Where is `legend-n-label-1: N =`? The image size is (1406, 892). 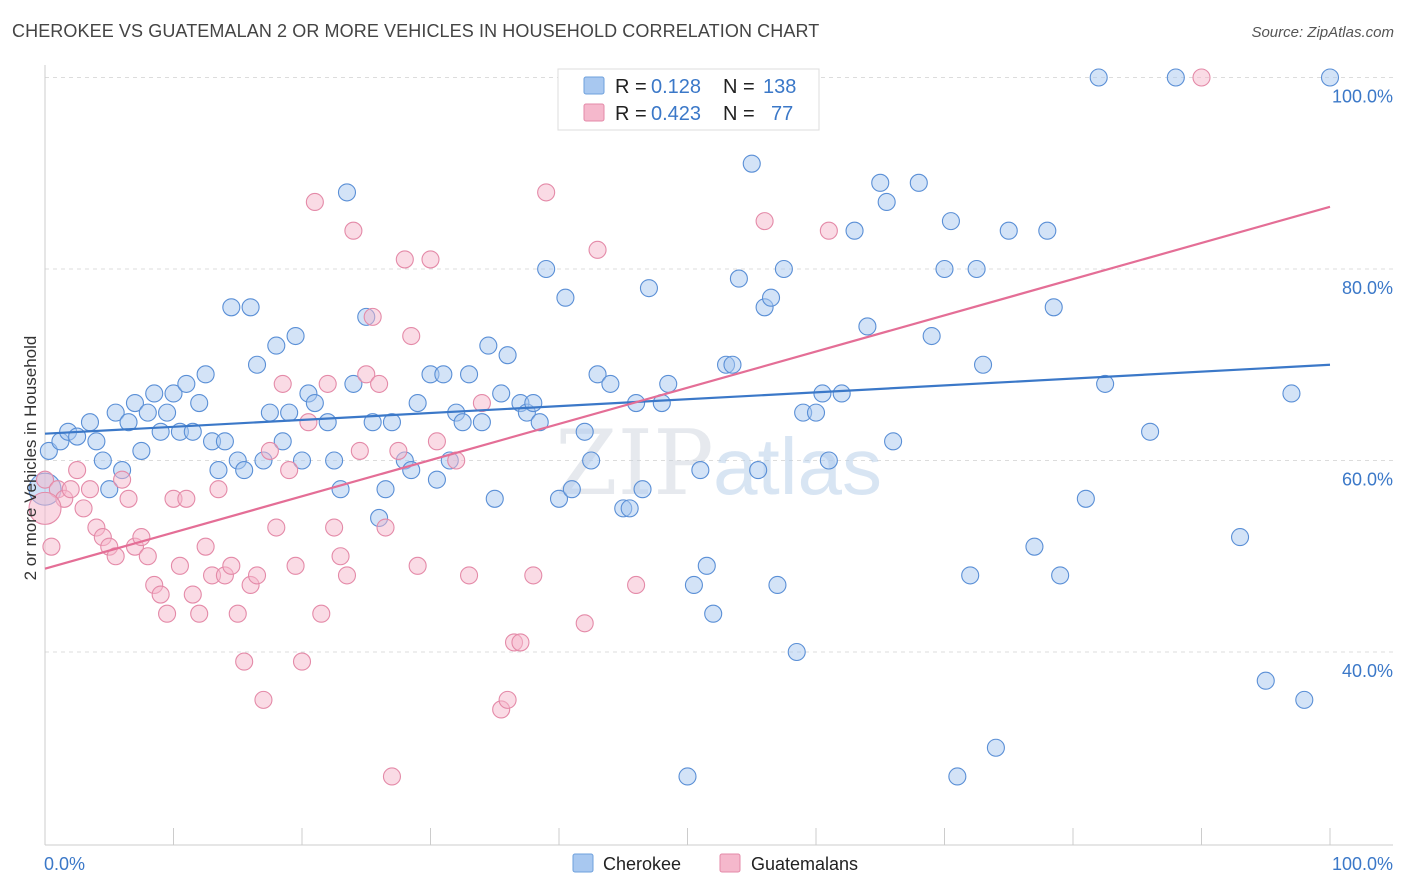 legend-n-label-1: N = is located at coordinates (739, 87).